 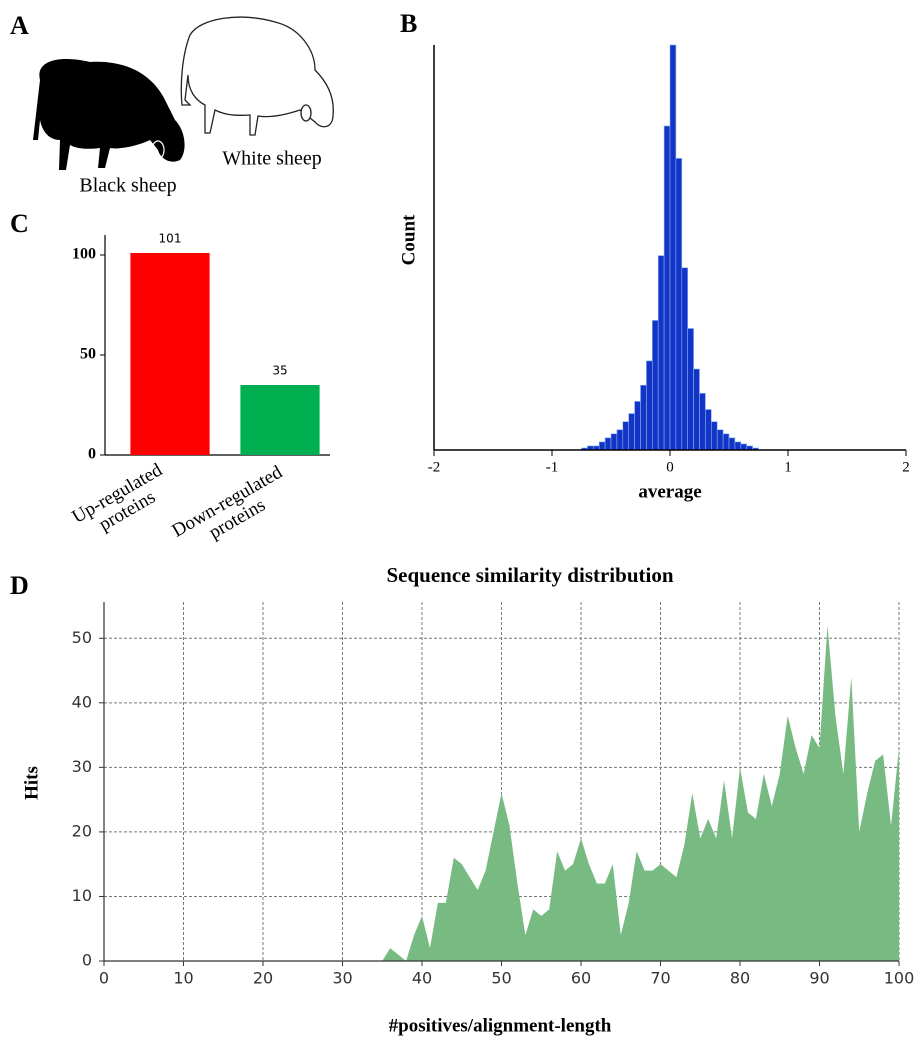 I want to click on value-label: 35, so click(x=279, y=371).